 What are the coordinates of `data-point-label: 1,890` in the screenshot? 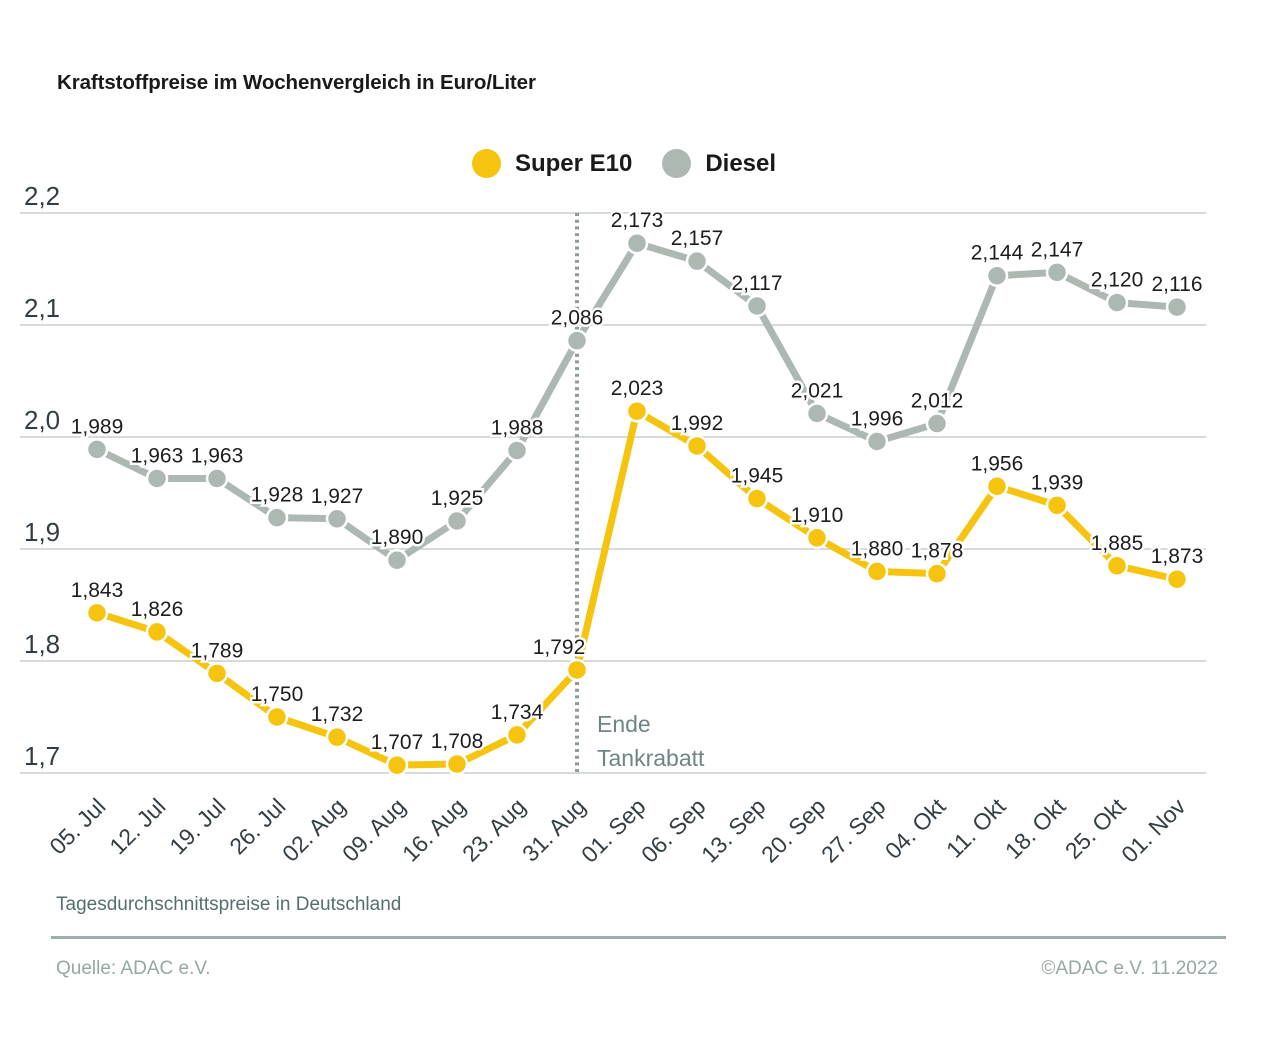 It's located at (397, 537).